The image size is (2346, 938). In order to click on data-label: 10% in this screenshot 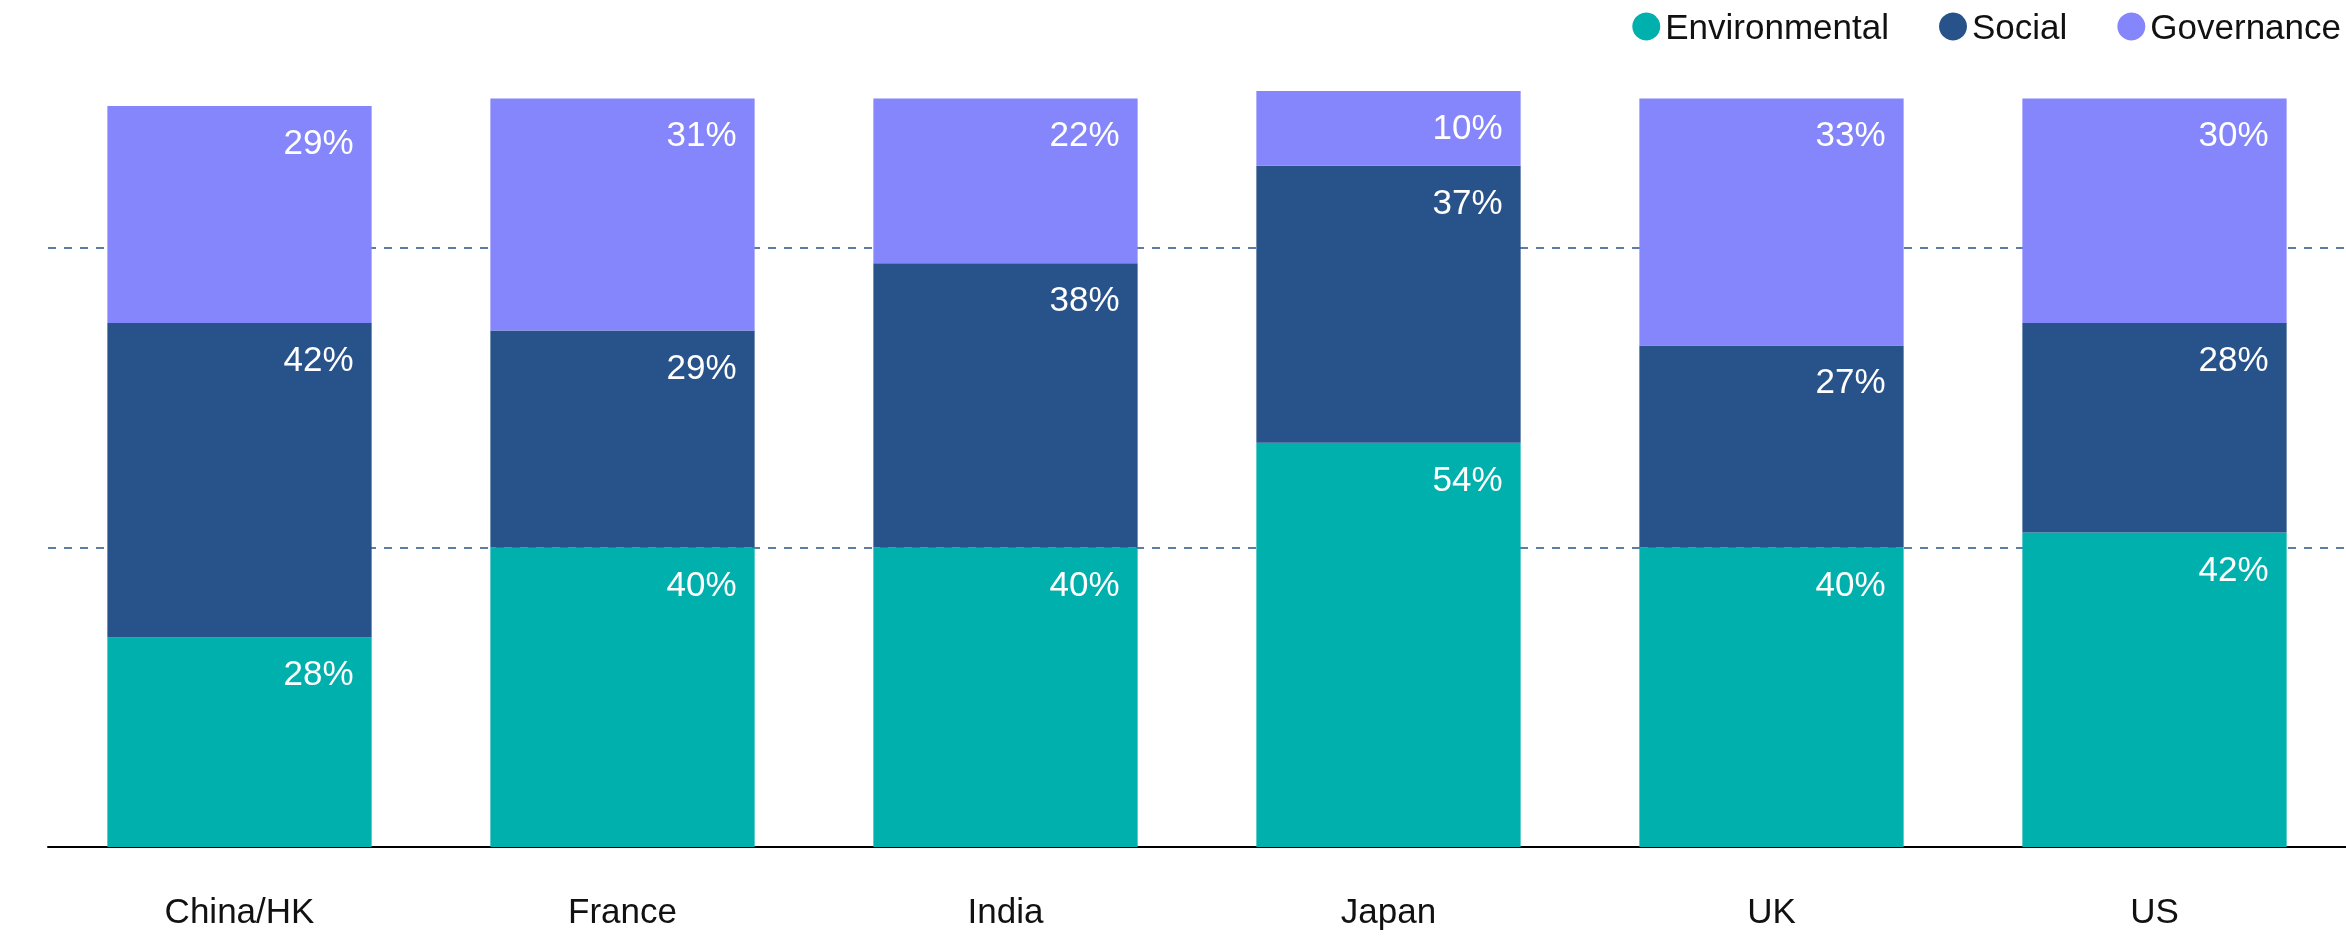, I will do `click(1467, 126)`.